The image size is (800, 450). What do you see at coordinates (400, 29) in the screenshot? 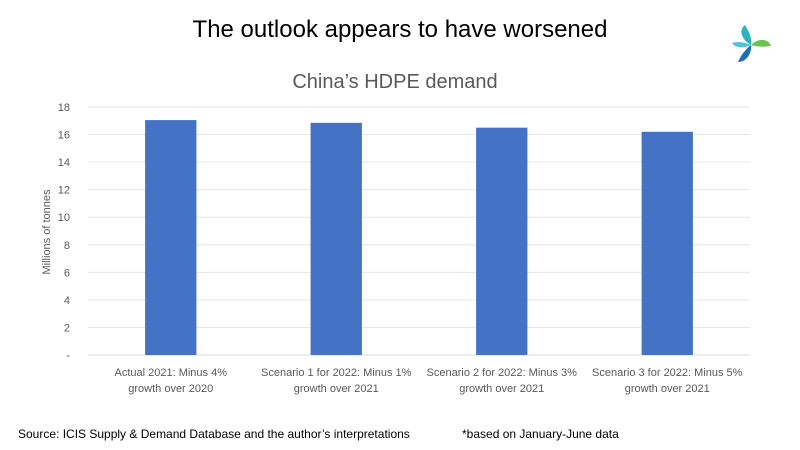
I see `slide-title: The outlook appears to have worsened` at bounding box center [400, 29].